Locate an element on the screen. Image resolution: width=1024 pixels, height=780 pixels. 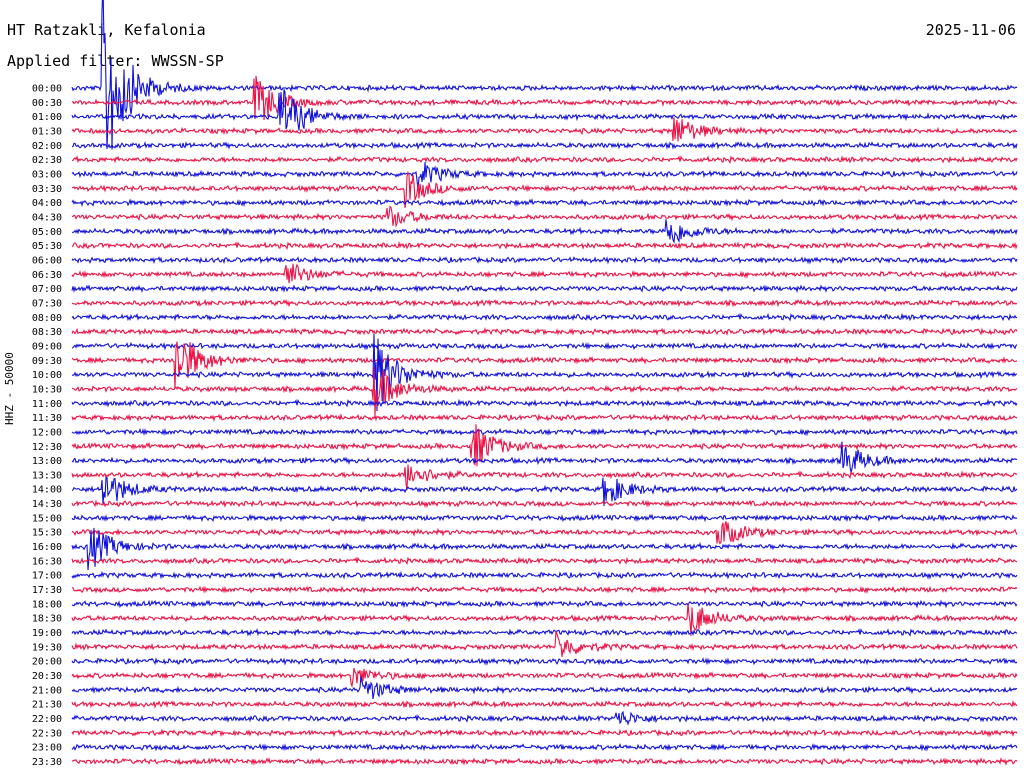
row-time-label: 17:00 is located at coordinates (47, 576).